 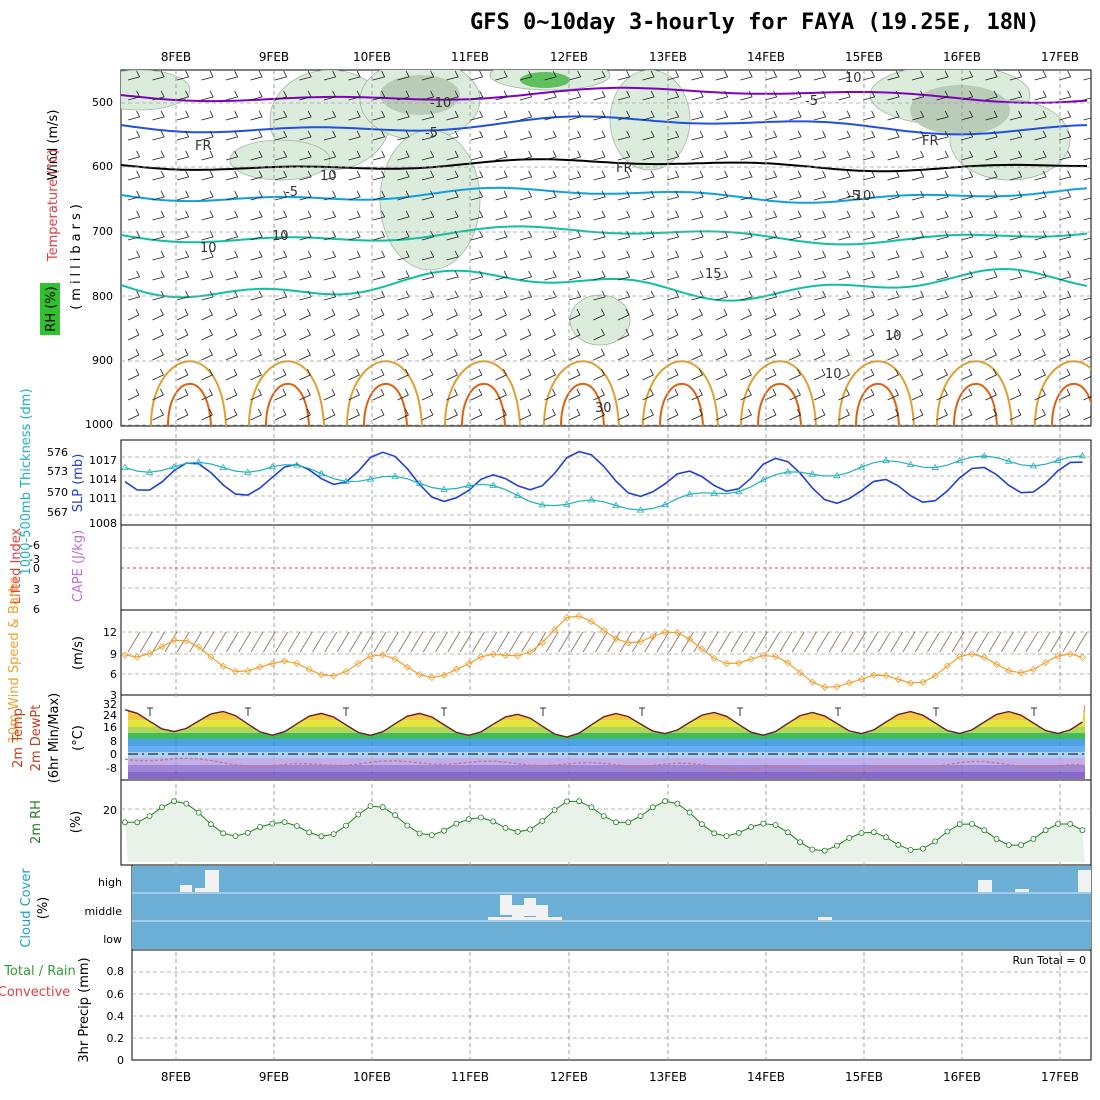 I want to click on temp-color-band, so click(x=606, y=723).